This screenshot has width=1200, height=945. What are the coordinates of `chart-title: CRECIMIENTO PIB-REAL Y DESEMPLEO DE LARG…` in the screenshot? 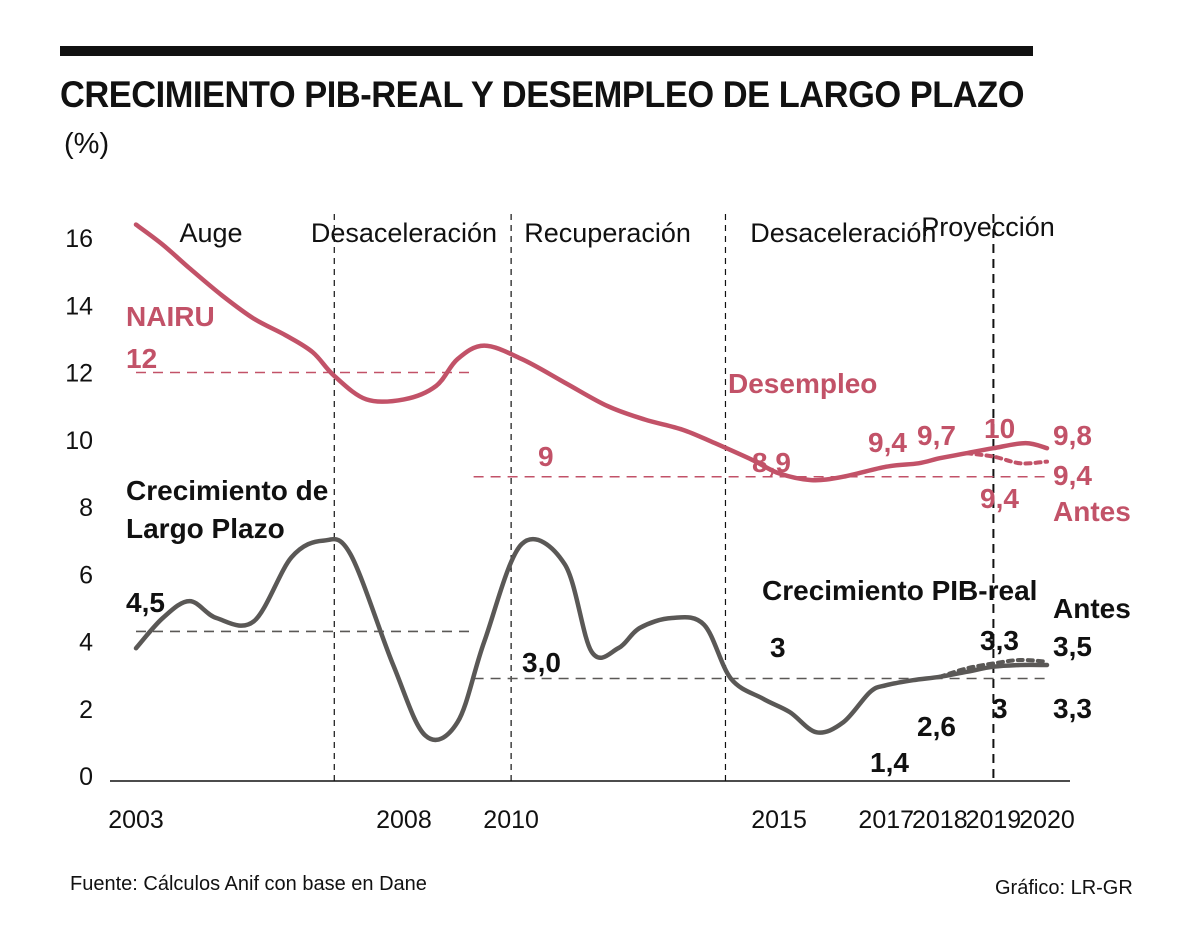 It's located at (542, 94).